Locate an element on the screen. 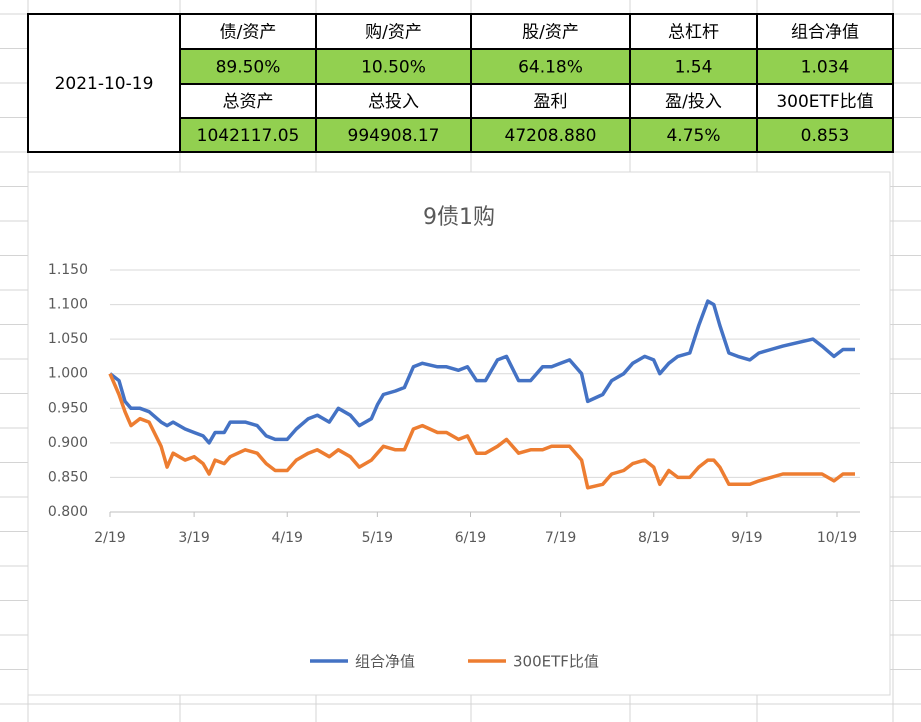  x-tick-label: 2/19 is located at coordinates (109, 538).